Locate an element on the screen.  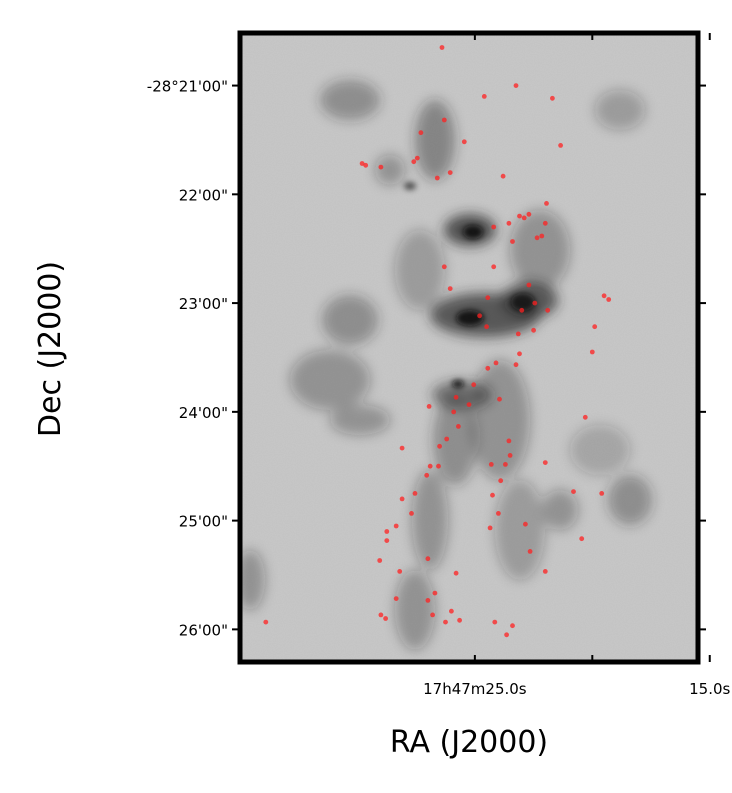
y-axis-label: Dec (J2000) is located at coordinates (50, 349).